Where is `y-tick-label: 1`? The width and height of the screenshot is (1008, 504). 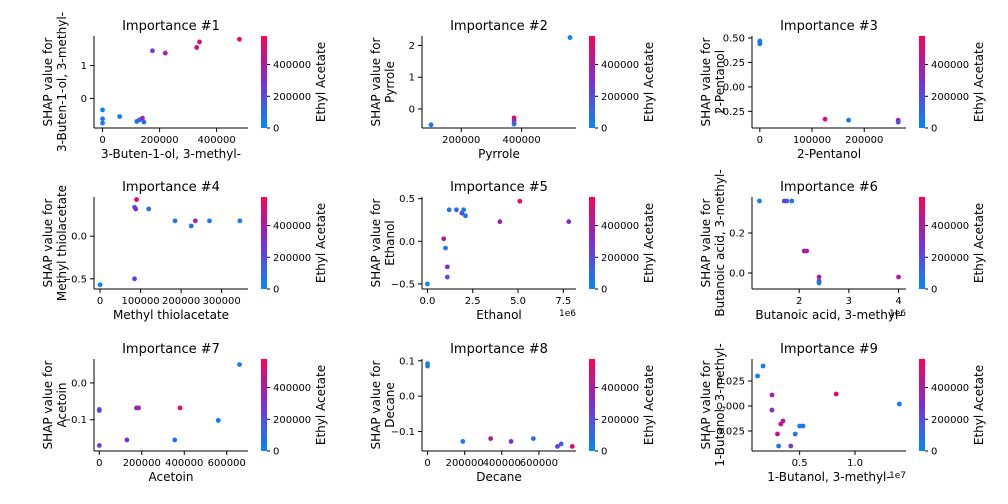 y-tick-label: 1 is located at coordinates (412, 78).